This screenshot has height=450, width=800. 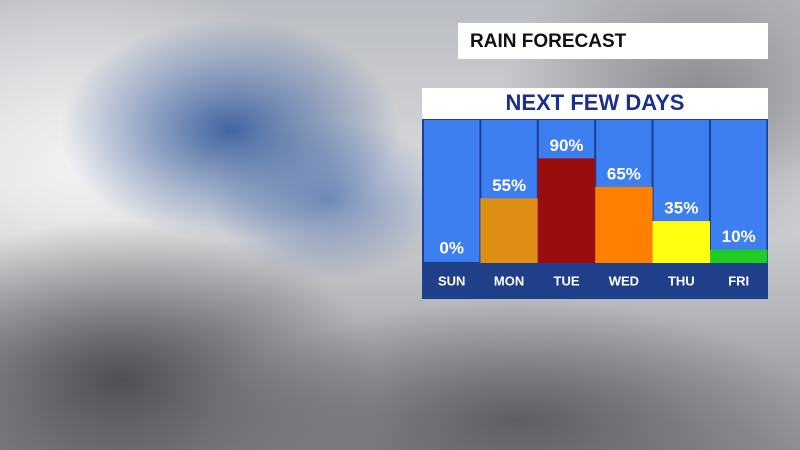 I want to click on x-tick-label: TUE, so click(x=567, y=280).